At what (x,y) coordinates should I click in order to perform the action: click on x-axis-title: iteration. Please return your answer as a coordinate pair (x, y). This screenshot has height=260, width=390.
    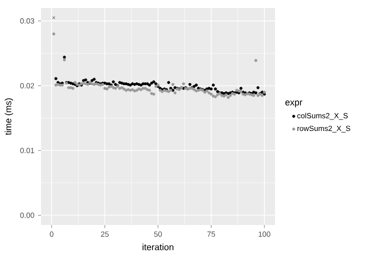
    Looking at the image, I should click on (158, 247).